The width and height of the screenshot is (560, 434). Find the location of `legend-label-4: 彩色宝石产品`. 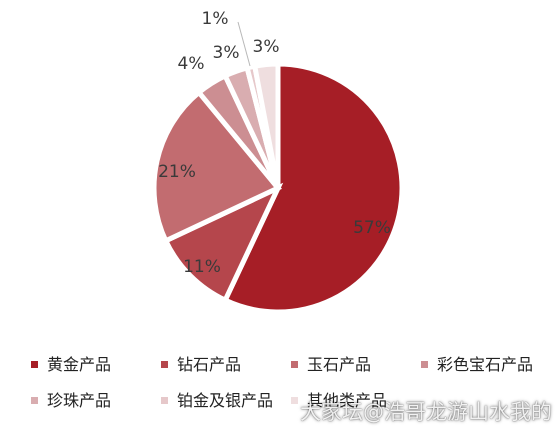

legend-label-4: 彩色宝石产品 is located at coordinates (485, 364).